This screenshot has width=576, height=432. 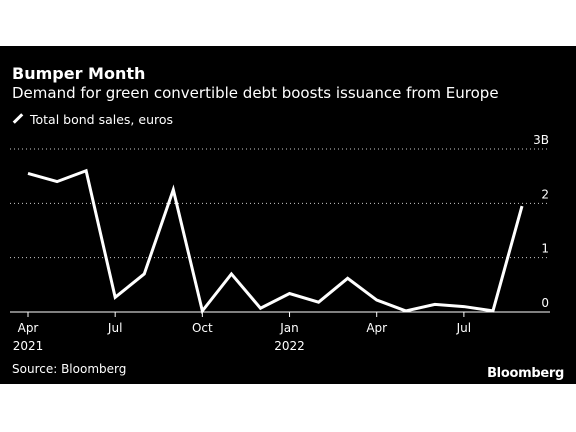 What do you see at coordinates (79, 73) in the screenshot?
I see `chart-title: Bumper Month` at bounding box center [79, 73].